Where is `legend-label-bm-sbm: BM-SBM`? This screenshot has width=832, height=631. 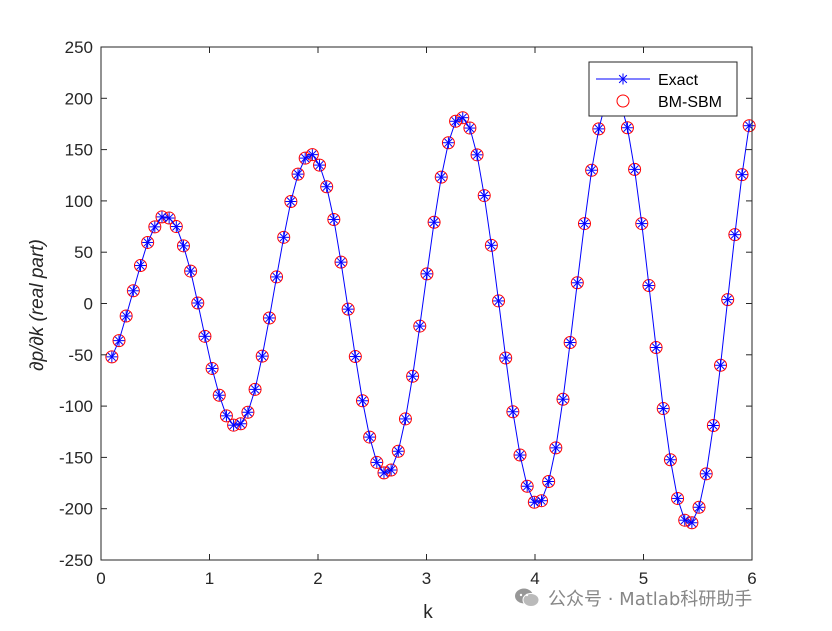
legend-label-bm-sbm: BM-SBM is located at coordinates (690, 102).